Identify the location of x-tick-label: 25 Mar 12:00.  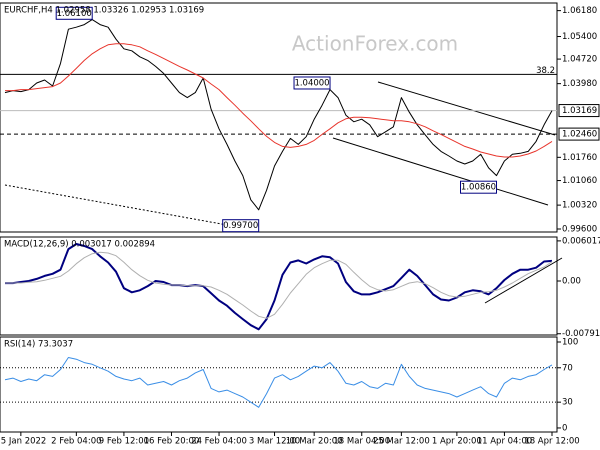
(401, 442).